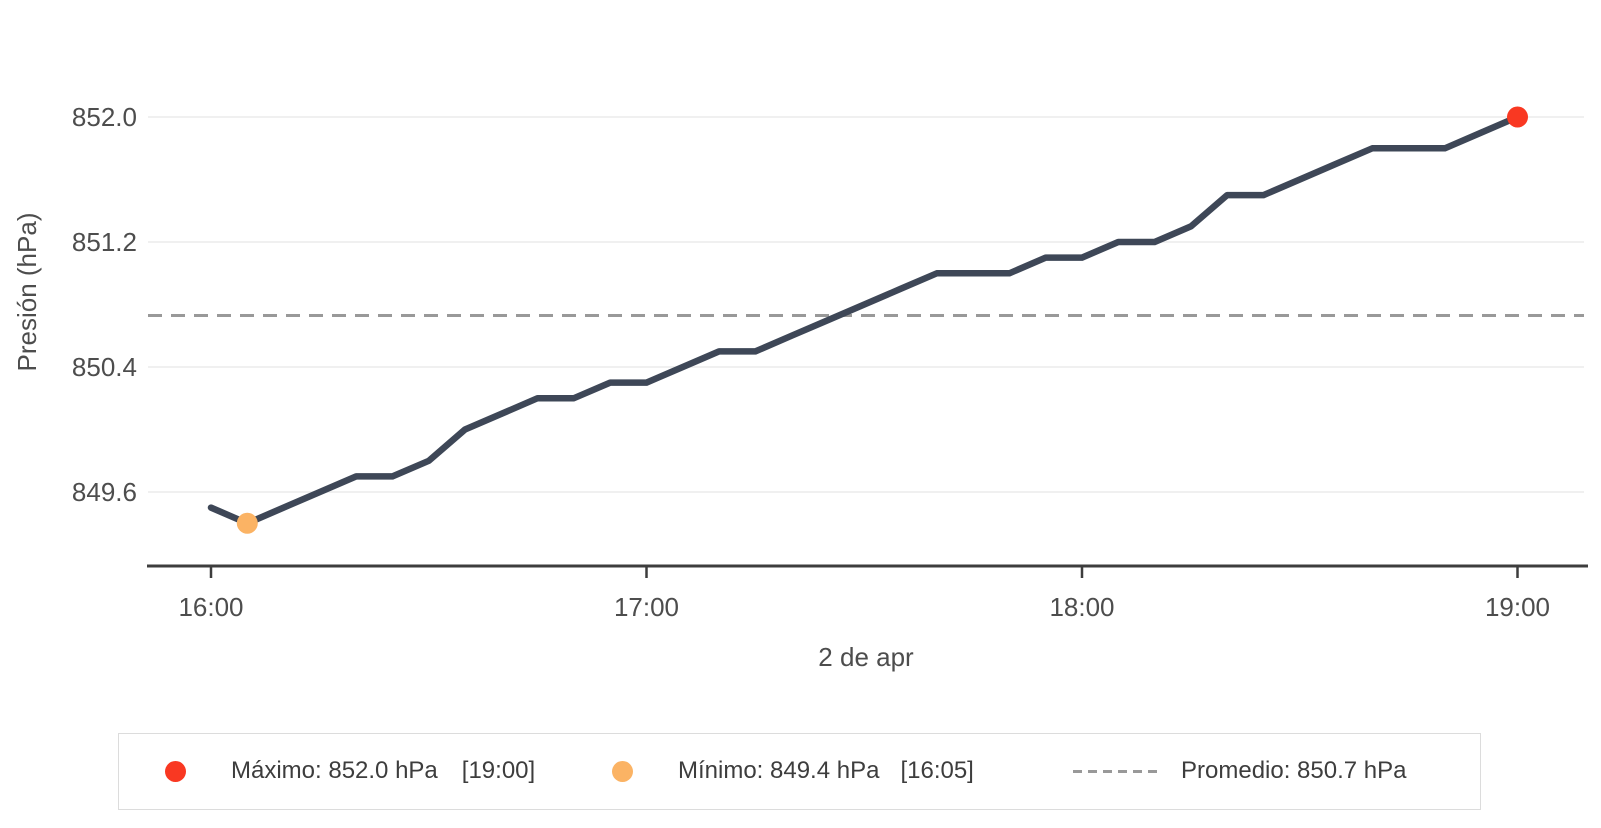  I want to click on legend-item-max: Máximo: 852.0 hPa [19:00], so click(350, 771).